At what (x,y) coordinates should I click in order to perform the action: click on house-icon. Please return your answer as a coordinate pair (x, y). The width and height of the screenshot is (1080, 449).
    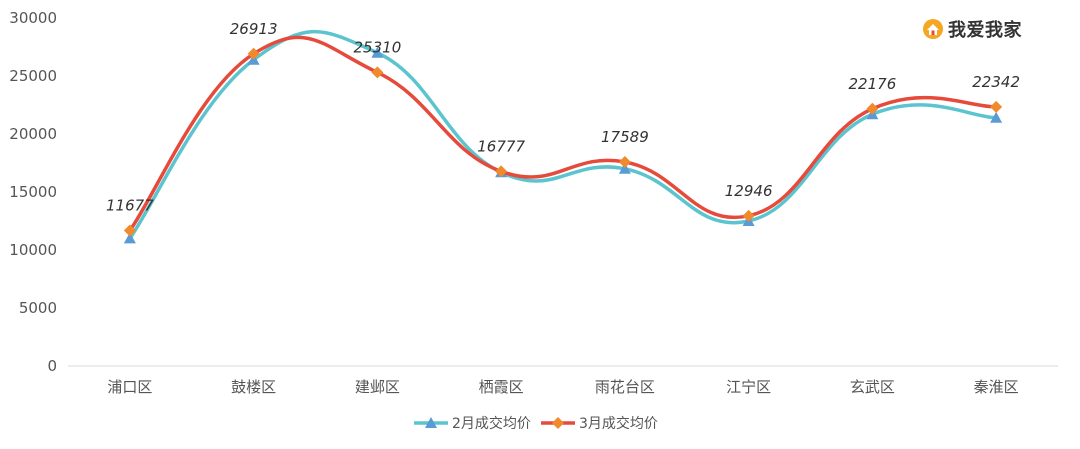
    Looking at the image, I should click on (933, 29).